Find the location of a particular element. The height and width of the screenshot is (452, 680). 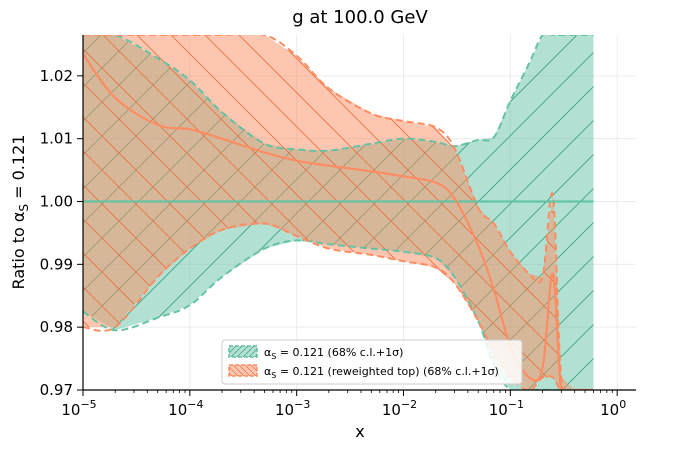

y-axis-title-sub: S is located at coordinates (24, 208).